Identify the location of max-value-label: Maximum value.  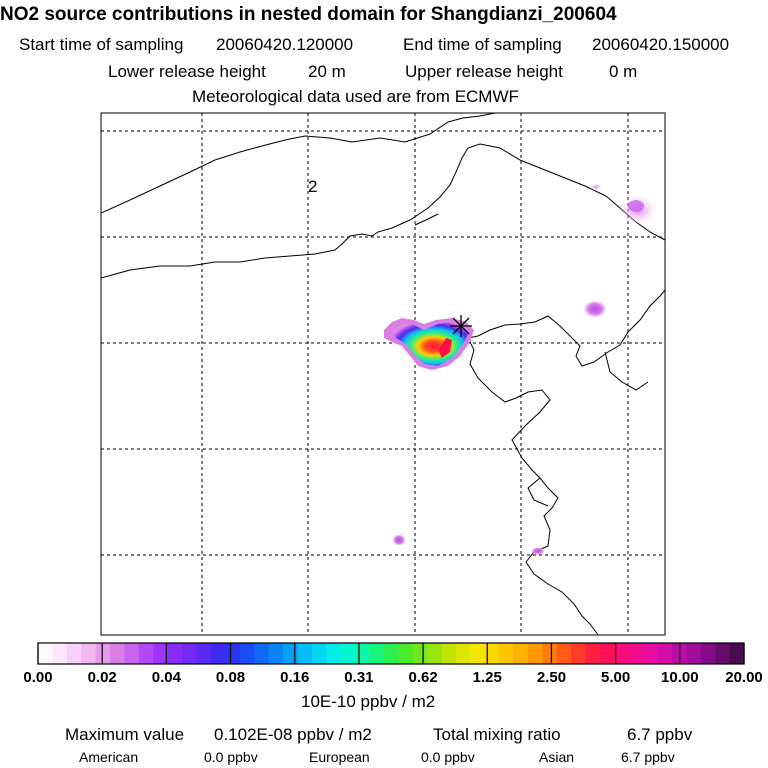
(125, 734).